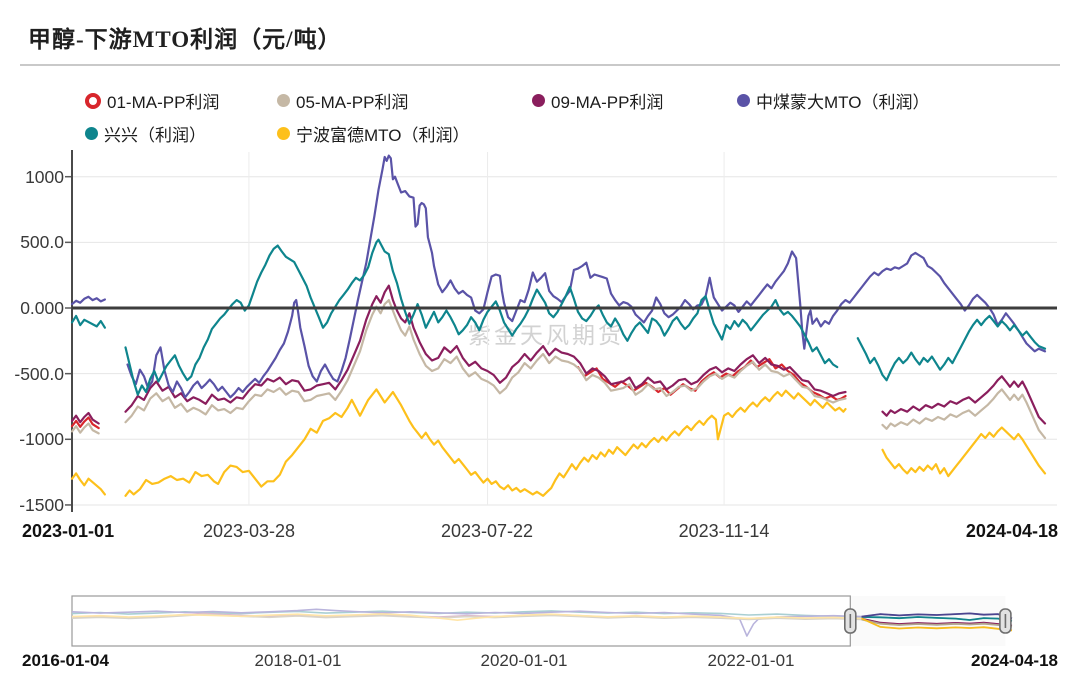  I want to click on y-axis-tick-label: -500.0, so click(39, 374).